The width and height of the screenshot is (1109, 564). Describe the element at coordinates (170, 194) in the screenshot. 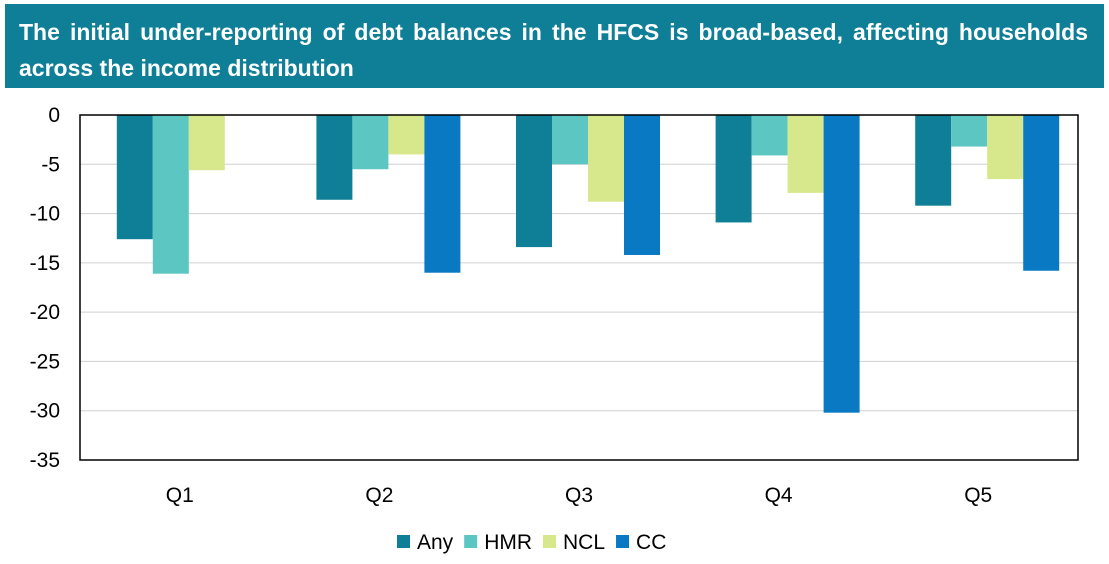

I see `bar-hmr-q1` at that location.